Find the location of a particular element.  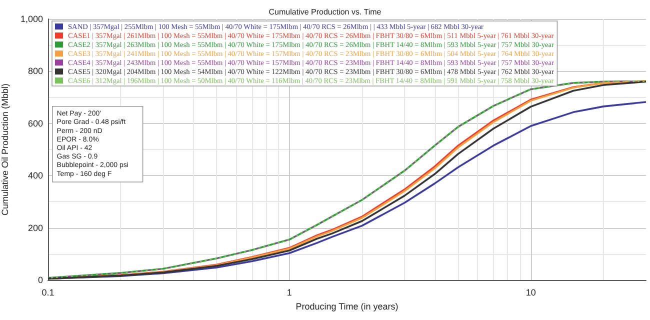

y-tick-label: 600 is located at coordinates (35, 123).